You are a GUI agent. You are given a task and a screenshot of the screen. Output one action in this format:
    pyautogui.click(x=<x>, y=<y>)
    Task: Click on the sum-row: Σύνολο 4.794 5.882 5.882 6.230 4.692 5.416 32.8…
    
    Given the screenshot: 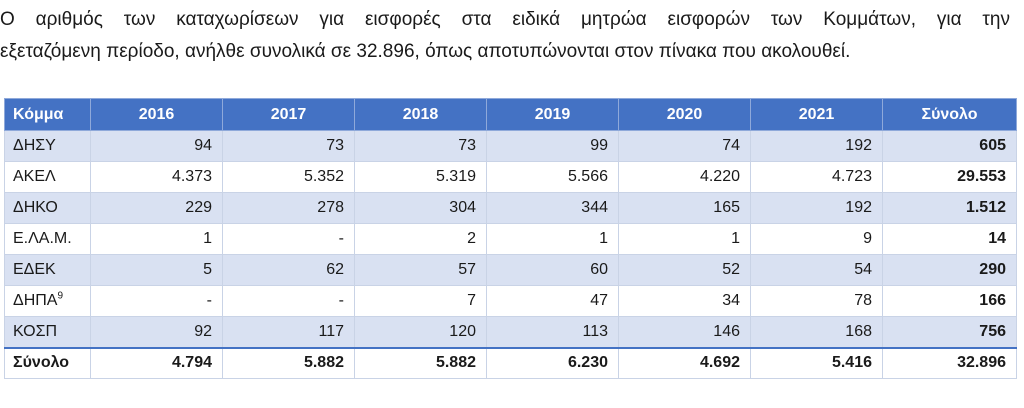 What is the action you would take?
    pyautogui.click(x=510, y=362)
    